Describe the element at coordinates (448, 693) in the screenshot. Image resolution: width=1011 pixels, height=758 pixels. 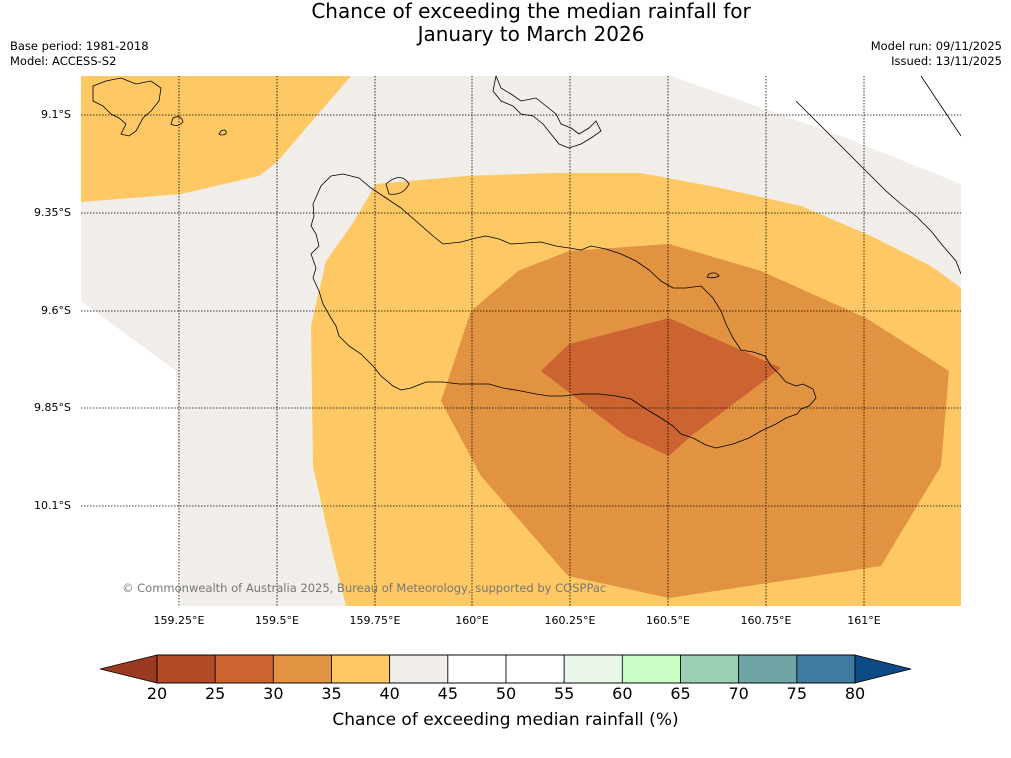
I see `colorbar-label-45: 45` at that location.